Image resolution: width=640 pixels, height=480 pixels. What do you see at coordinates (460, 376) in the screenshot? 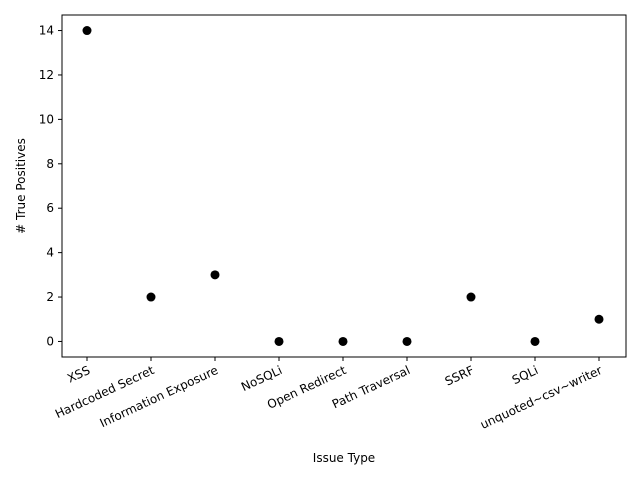
I see `x-tick-label: SSRF` at bounding box center [460, 376].